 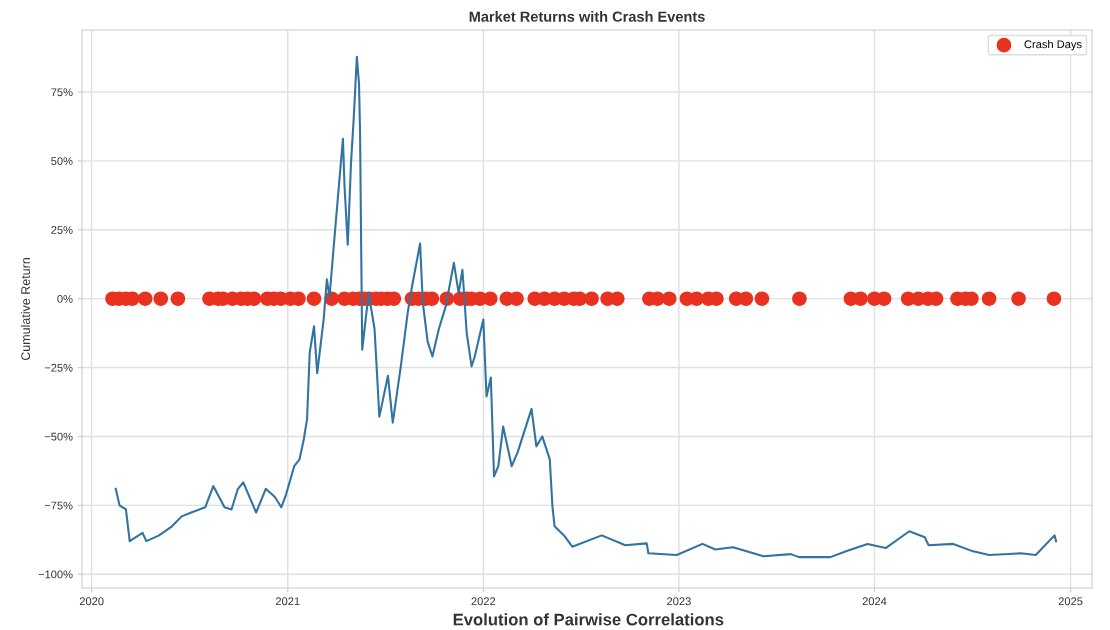 What do you see at coordinates (65, 298) in the screenshot?
I see `y-tick-label: 0%` at bounding box center [65, 298].